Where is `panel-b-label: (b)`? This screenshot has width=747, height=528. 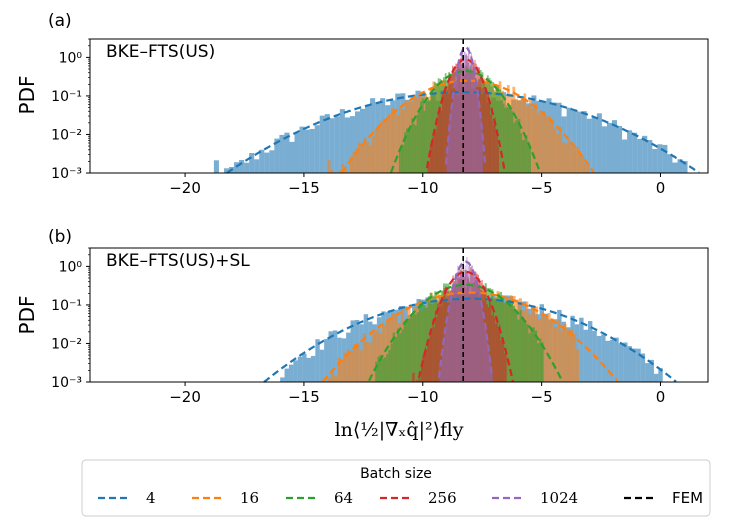 panel-b-label: (b) is located at coordinates (60, 237).